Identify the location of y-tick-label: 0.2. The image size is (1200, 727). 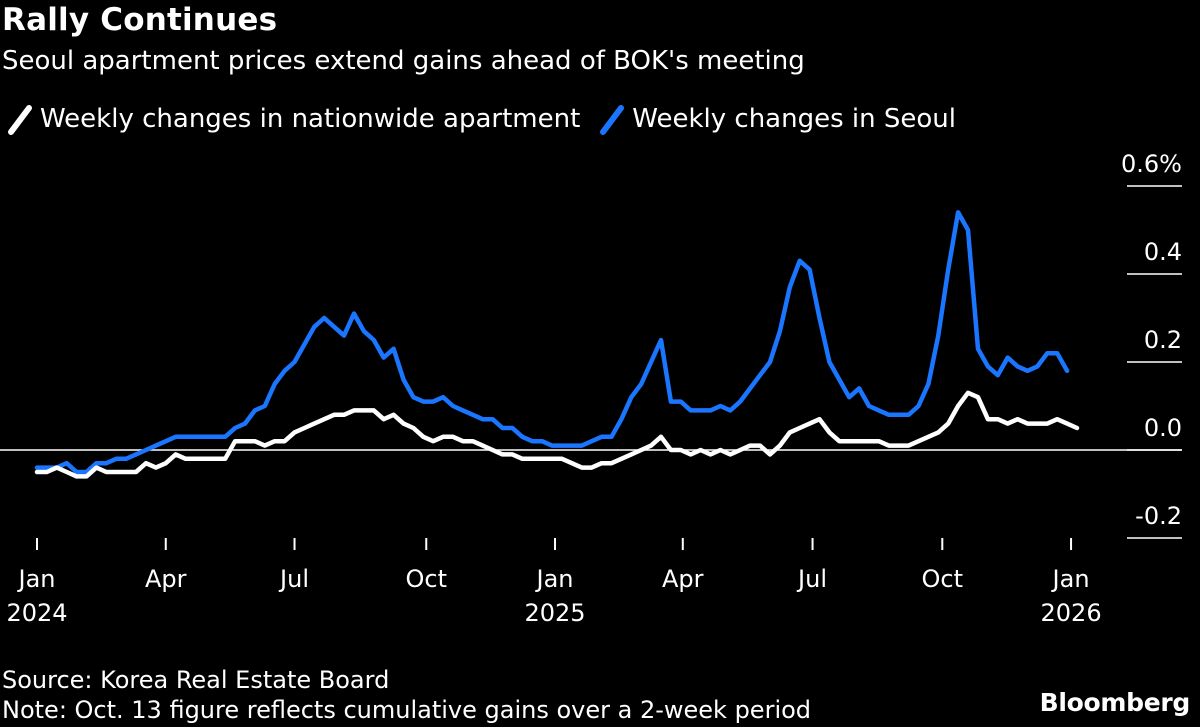
(1163, 340).